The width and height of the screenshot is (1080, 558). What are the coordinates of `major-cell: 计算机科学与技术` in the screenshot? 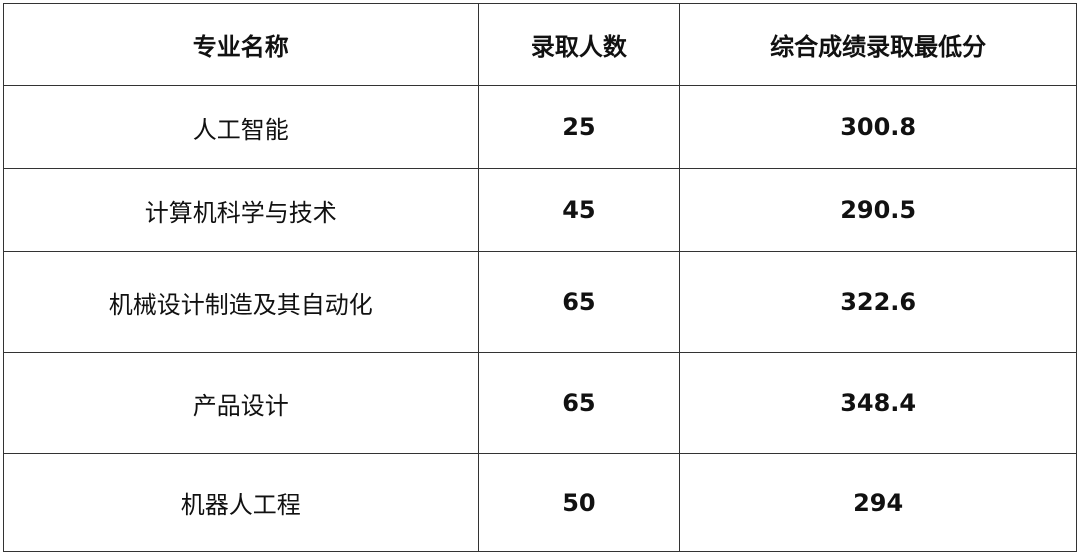 It's located at (241, 210).